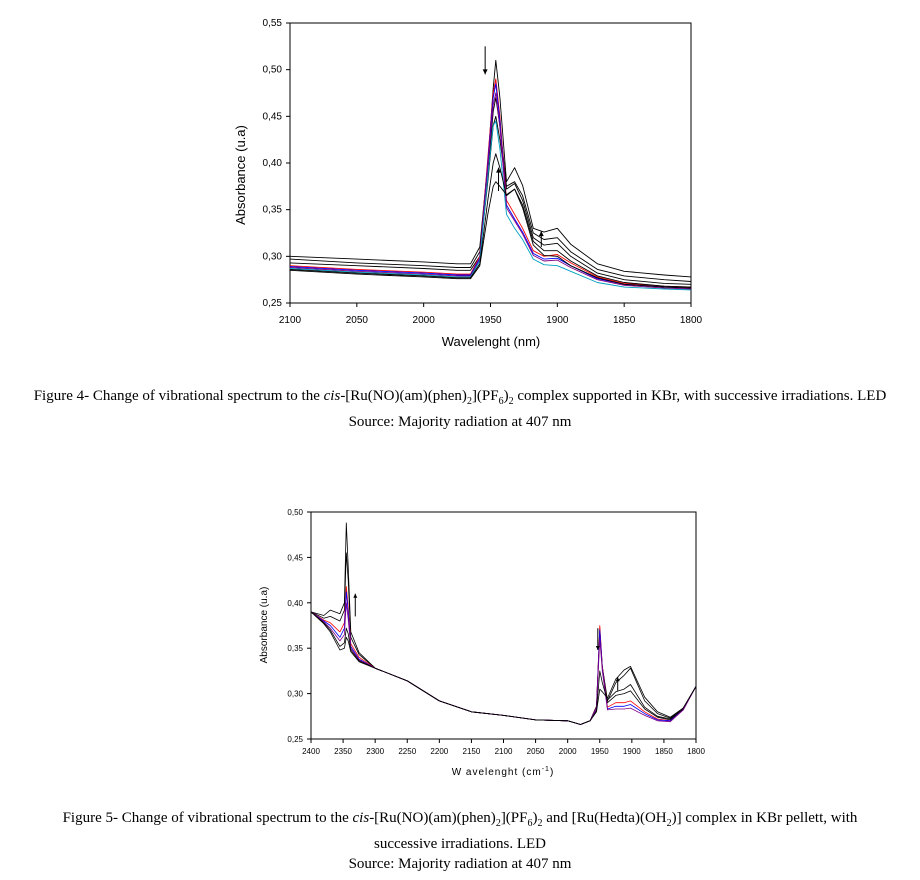  What do you see at coordinates (361, 818) in the screenshot?
I see `figure5-caption-part: cis` at bounding box center [361, 818].